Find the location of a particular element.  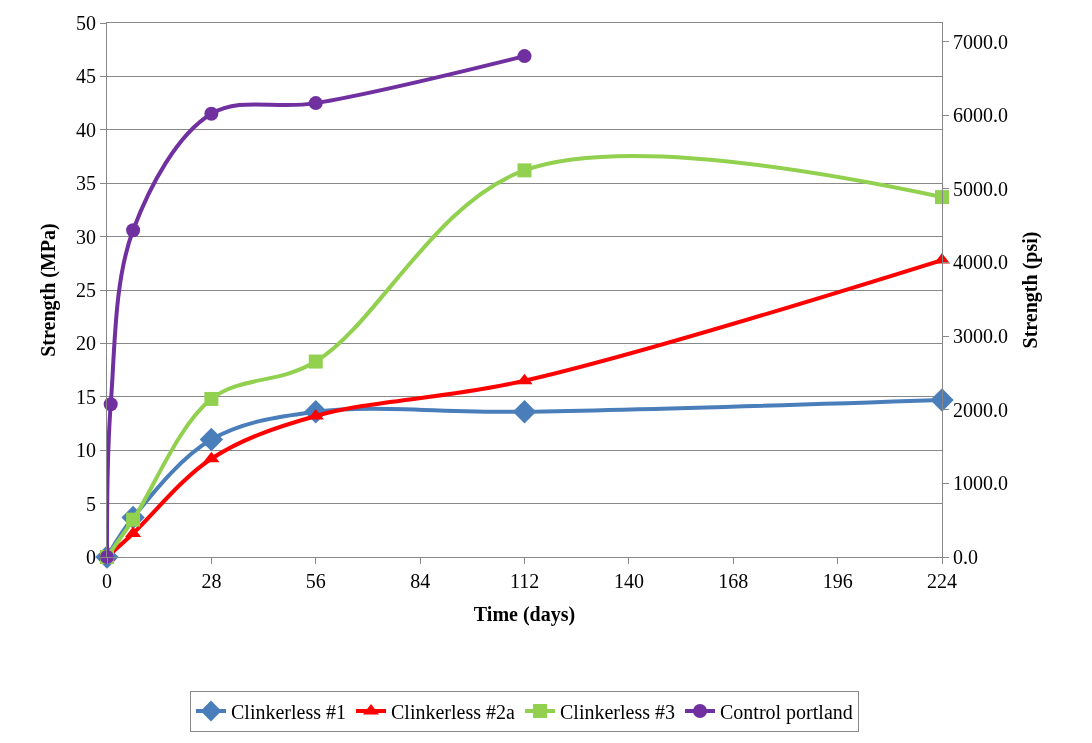

y-tick-label: 45 is located at coordinates (86, 76).